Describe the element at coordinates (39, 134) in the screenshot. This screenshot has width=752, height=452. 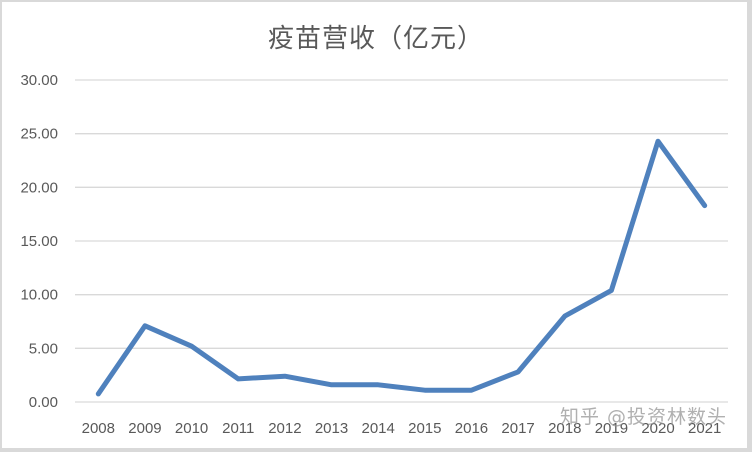
I see `y-tick-label: 25.00` at that location.